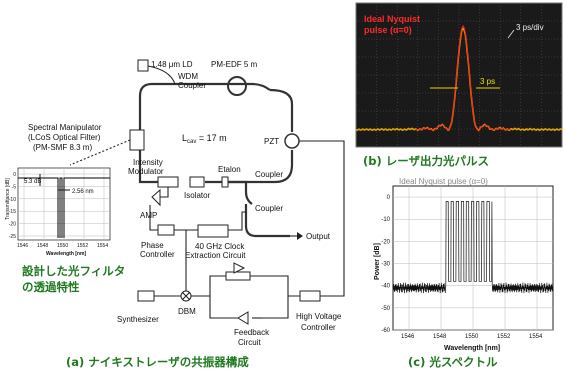  I want to click on feedback-label-1: Feedback, so click(252, 332).